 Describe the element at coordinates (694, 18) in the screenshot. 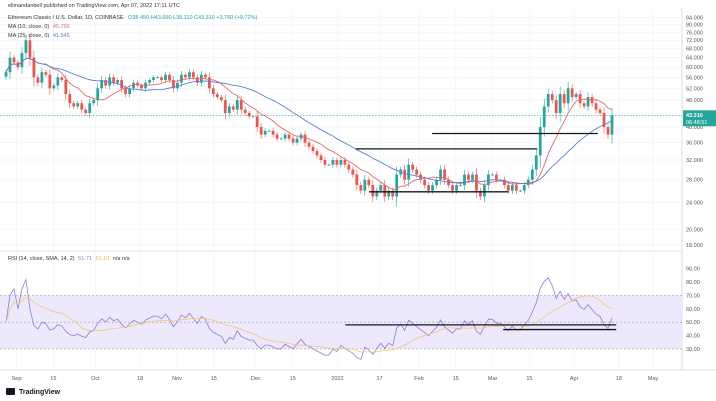

I see `price-tick-label: 84.000` at that location.